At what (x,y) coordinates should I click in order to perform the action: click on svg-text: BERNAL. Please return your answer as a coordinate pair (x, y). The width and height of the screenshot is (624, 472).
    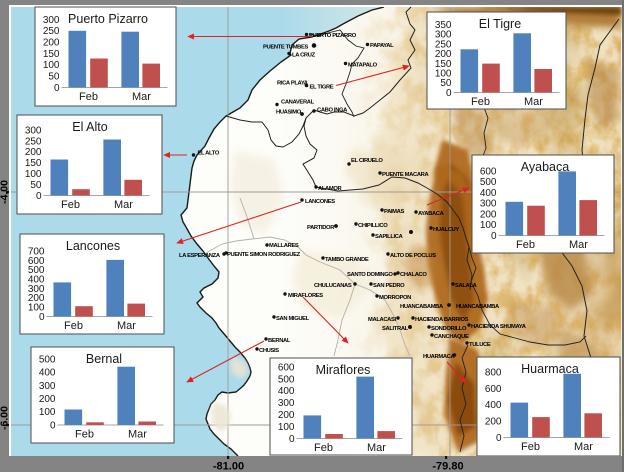
    Looking at the image, I should click on (279, 341).